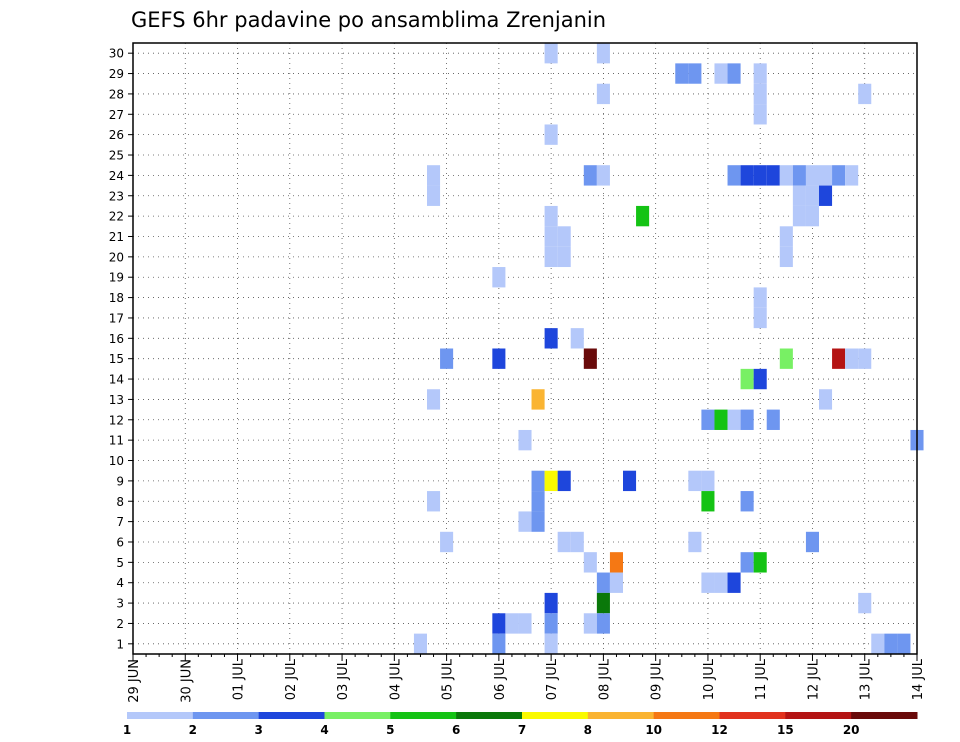  I want to click on y-tick-label: 8, so click(120, 502).